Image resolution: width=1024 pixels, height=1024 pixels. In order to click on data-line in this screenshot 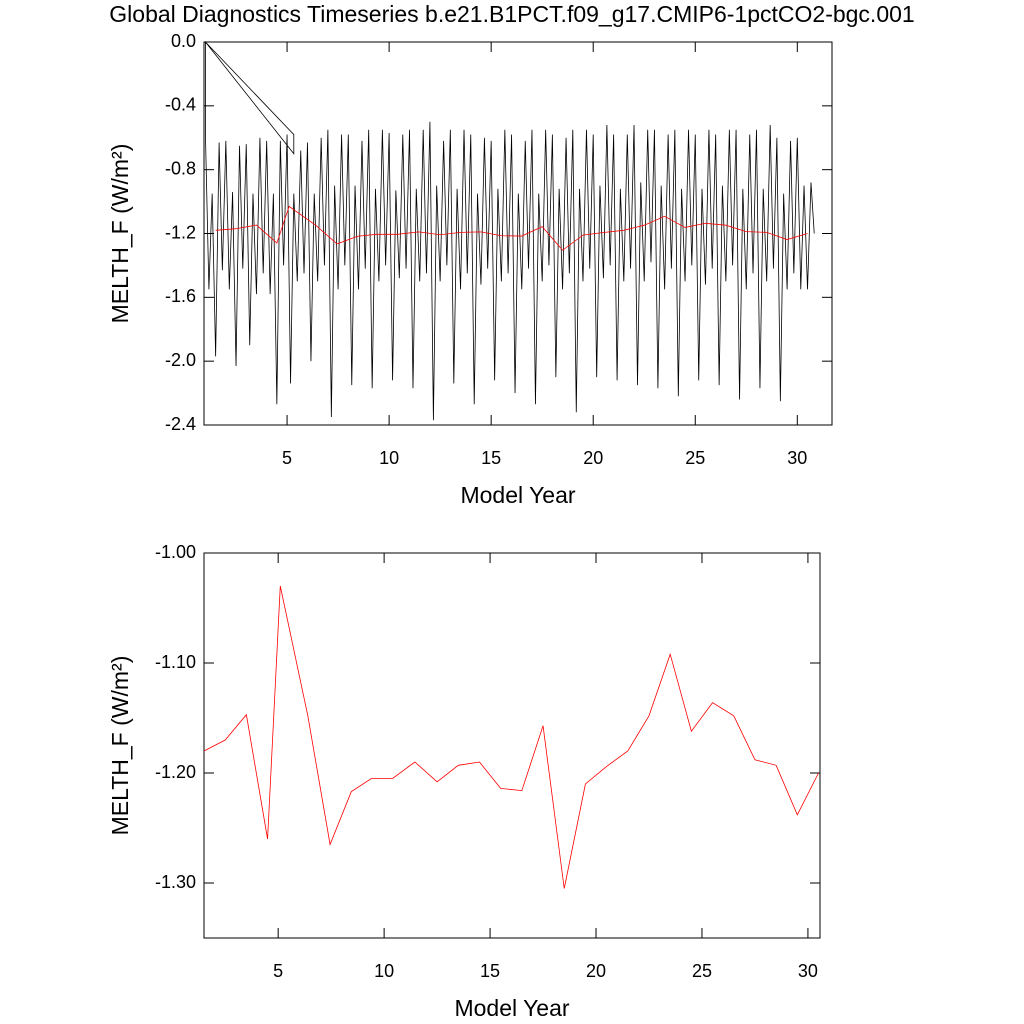, I will do `click(511, 228)`.